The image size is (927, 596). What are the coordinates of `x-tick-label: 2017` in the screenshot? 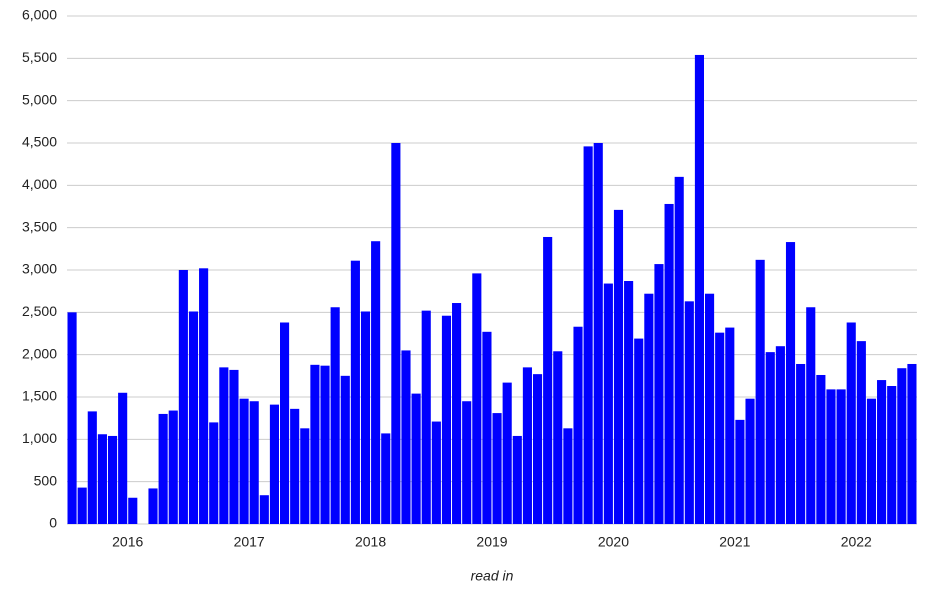 It's located at (249, 542).